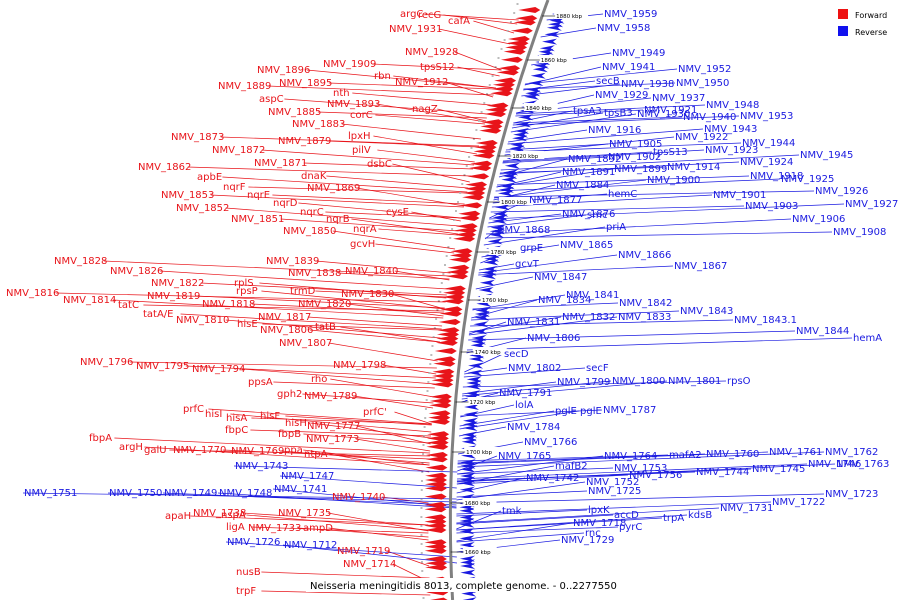 Image resolution: width=900 pixels, height=600 pixels. What do you see at coordinates (349, 64) in the screenshot?
I see `forward-gene-label: NMV_1909` at bounding box center [349, 64].